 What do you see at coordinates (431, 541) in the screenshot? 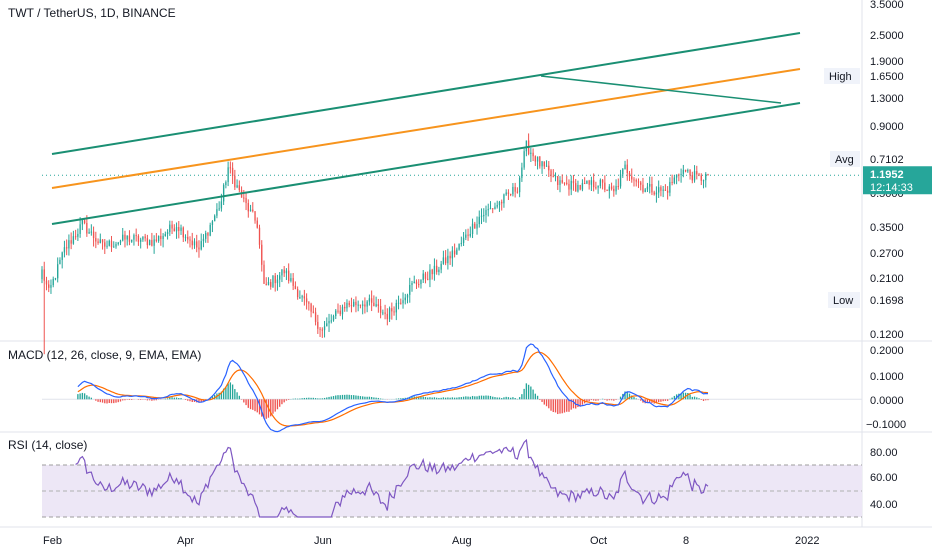
I see `time-axis: Feb Apr Jun Aug Oct 8 2022` at bounding box center [431, 541].